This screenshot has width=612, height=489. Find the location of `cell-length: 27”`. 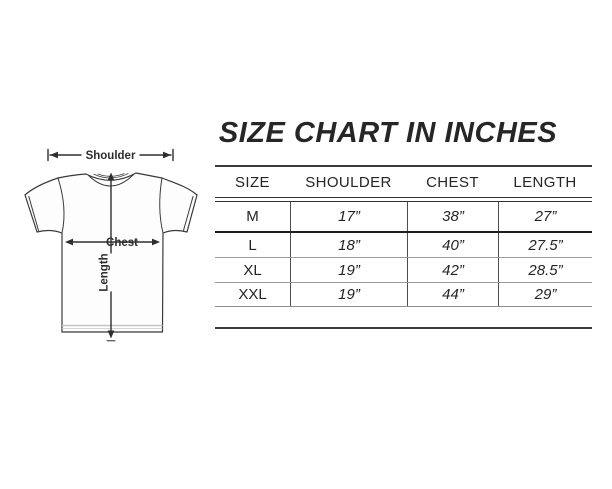

cell-length: 27” is located at coordinates (545, 216).